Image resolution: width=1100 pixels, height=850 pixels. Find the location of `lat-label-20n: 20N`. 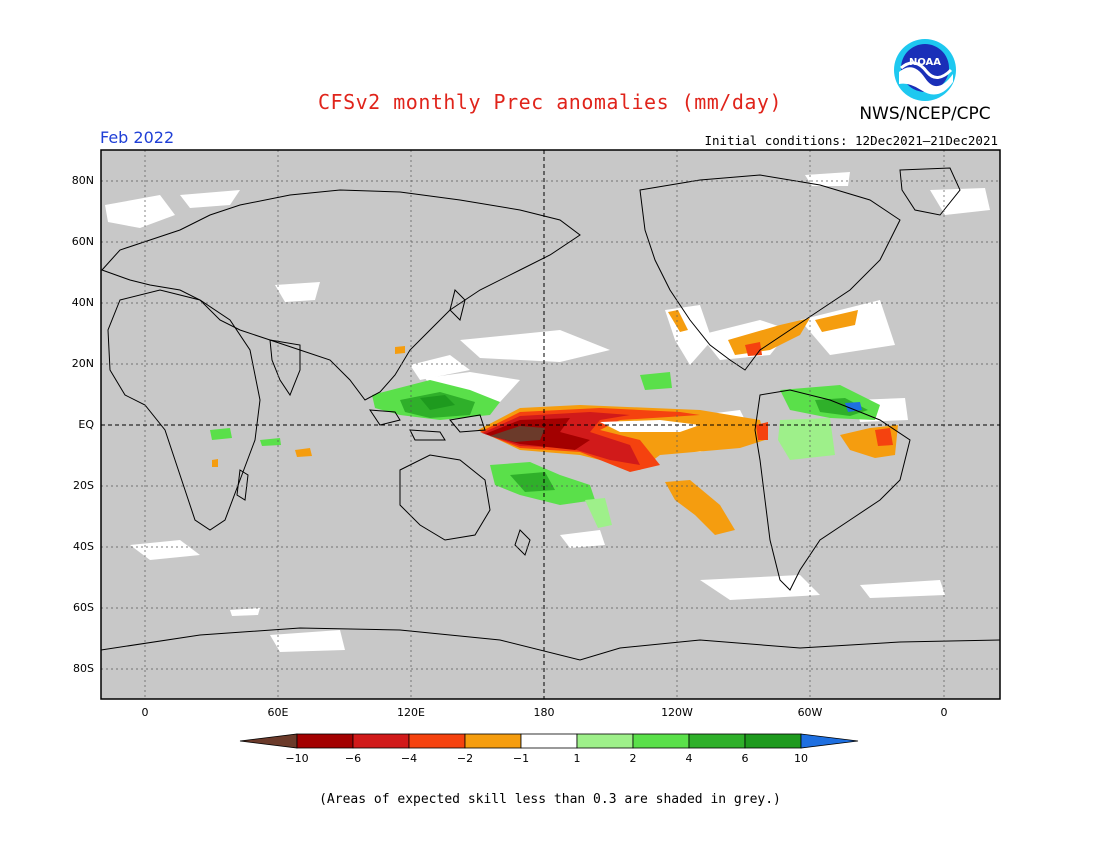

lat-label-20n: 20N is located at coordinates (82, 363).